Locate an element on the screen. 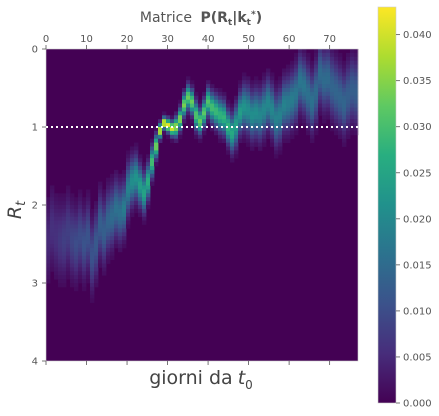 This screenshot has height=416, width=439. colorbar-tick-label: 0.030 is located at coordinates (417, 127).